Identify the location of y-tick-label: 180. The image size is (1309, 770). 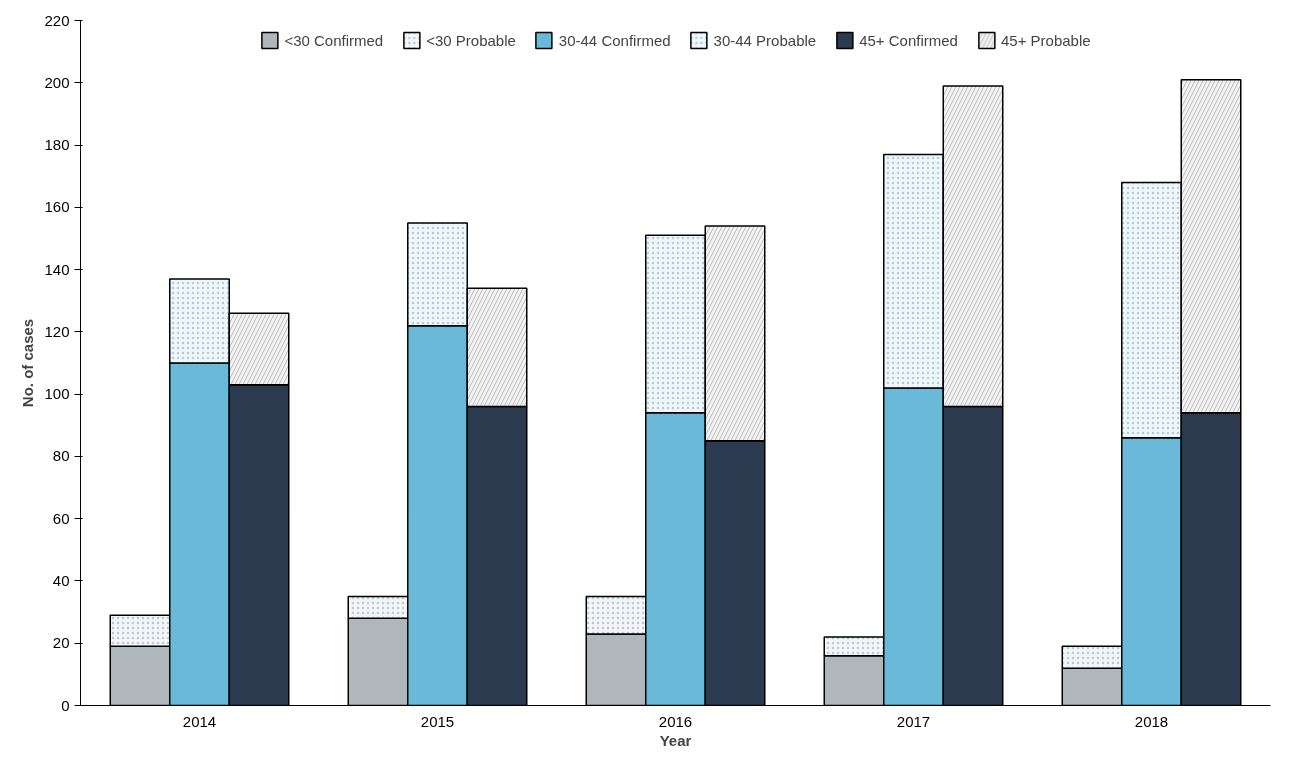
(57, 145).